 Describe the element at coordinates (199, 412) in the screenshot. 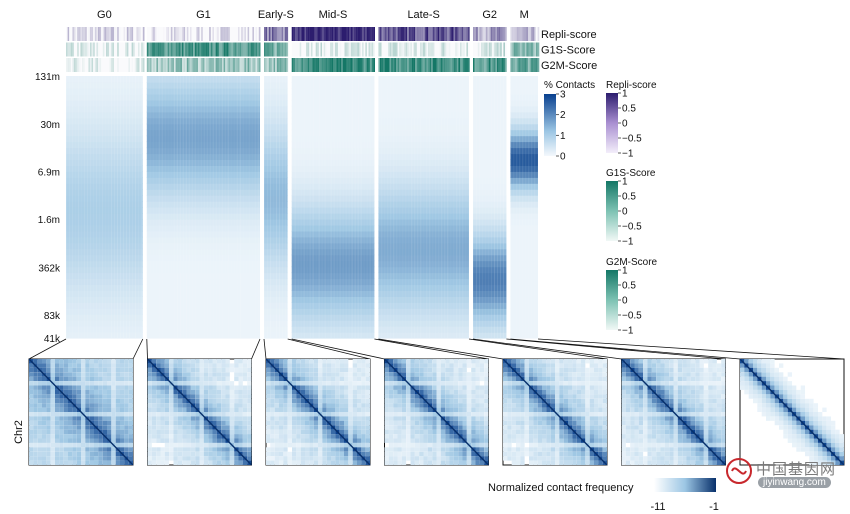

I see `matrix-diagonal` at that location.